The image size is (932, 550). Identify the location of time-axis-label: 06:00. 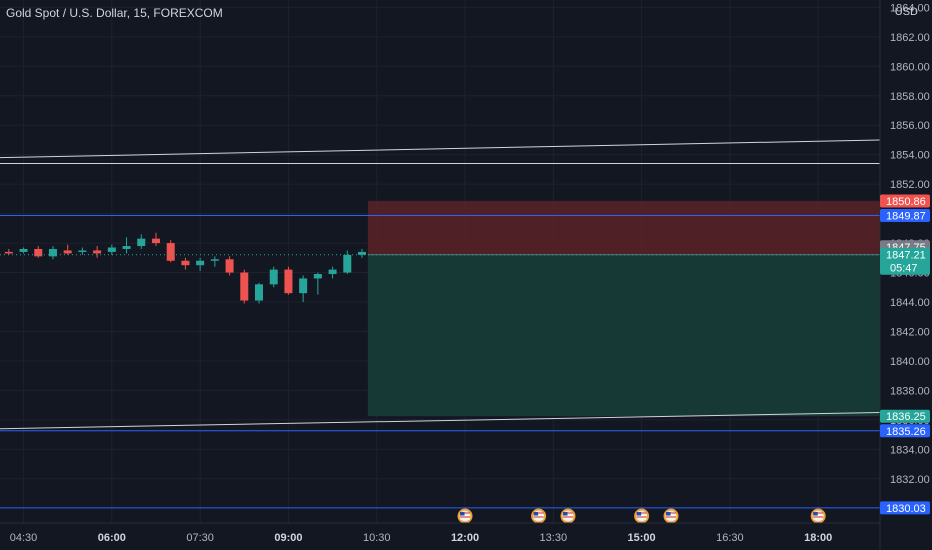
(112, 538).